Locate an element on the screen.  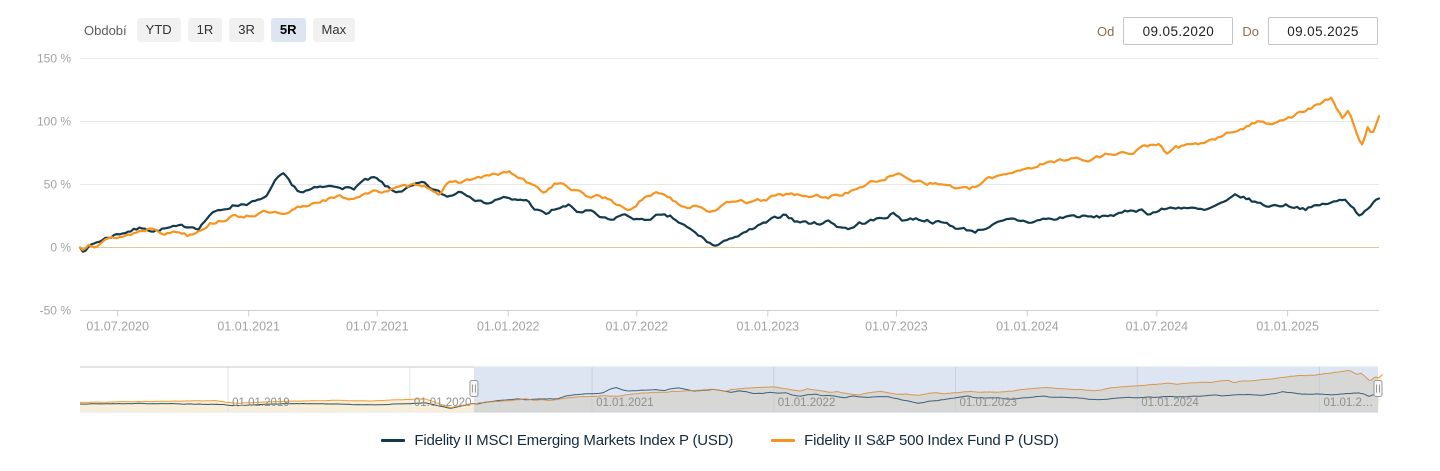
x-axis-label: 01.07.2023 is located at coordinates (896, 327).